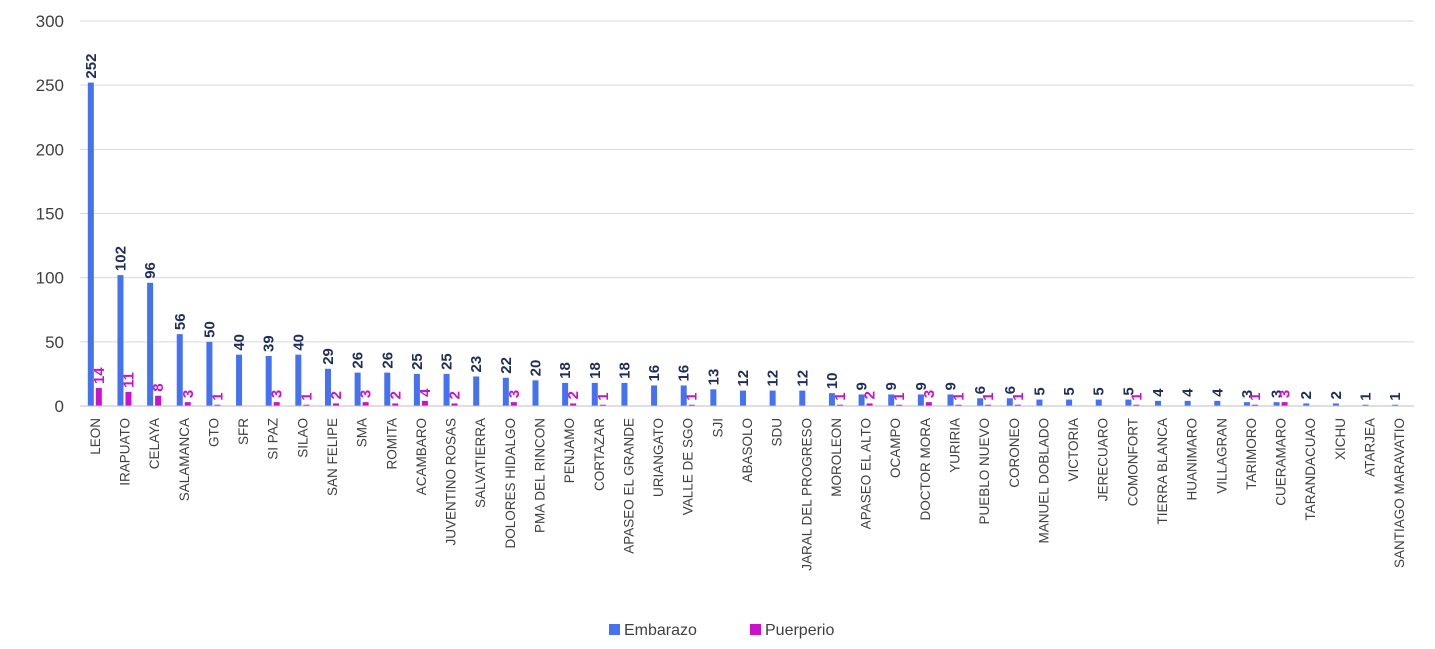  What do you see at coordinates (539, 475) in the screenshot?
I see `x-tick-label: PMA DEL RINCON` at bounding box center [539, 475].